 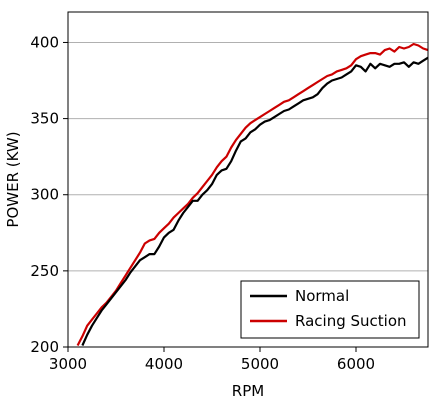 What do you see at coordinates (68, 364) in the screenshot?
I see `x-tick-label: 3000` at bounding box center [68, 364].